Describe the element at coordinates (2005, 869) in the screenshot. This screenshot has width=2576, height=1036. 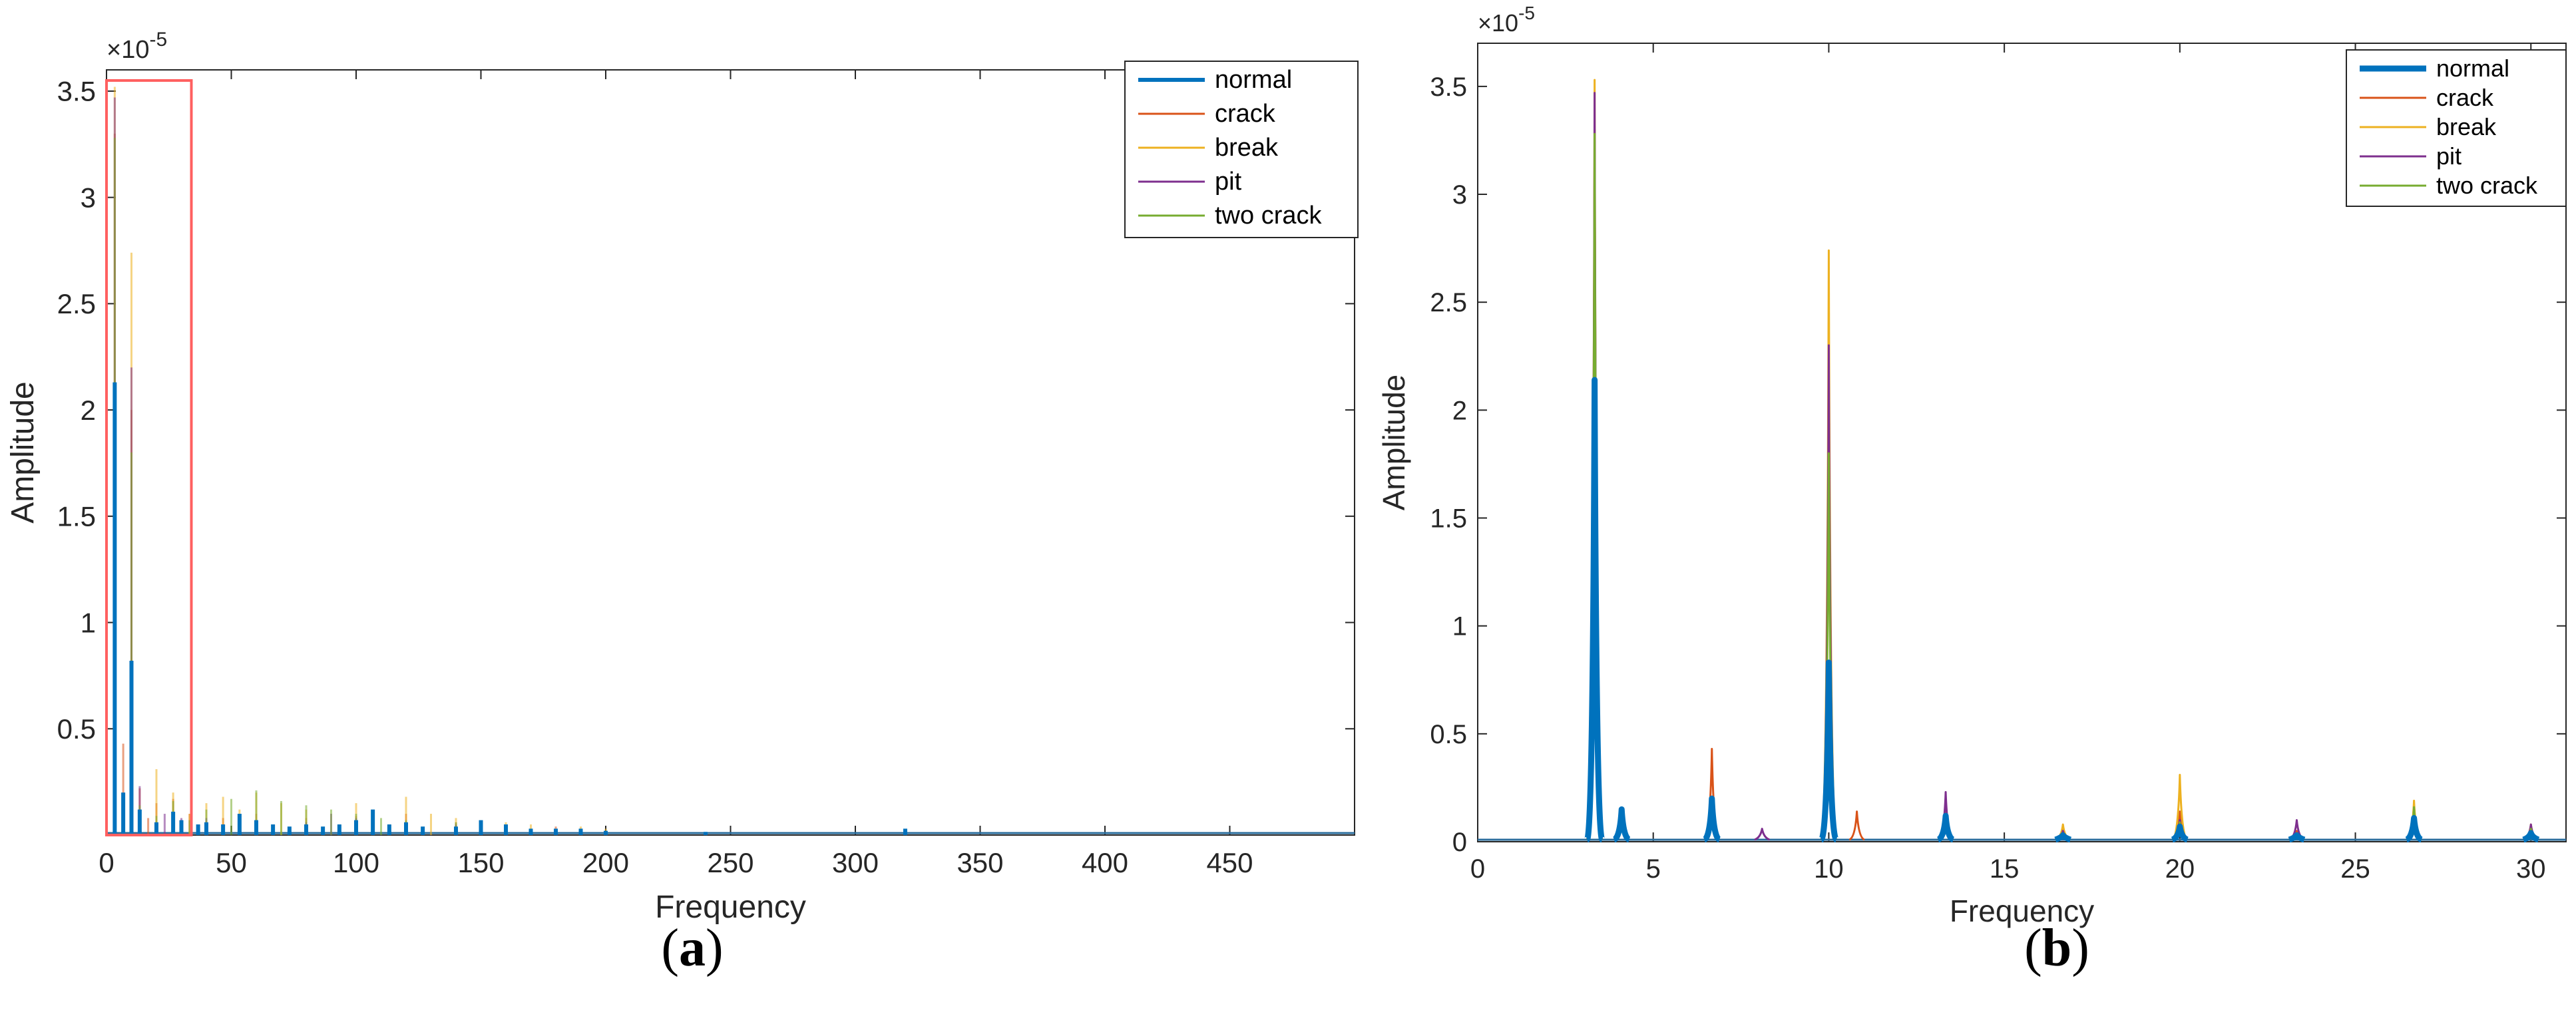
I see `x-tick-label: 15` at that location.